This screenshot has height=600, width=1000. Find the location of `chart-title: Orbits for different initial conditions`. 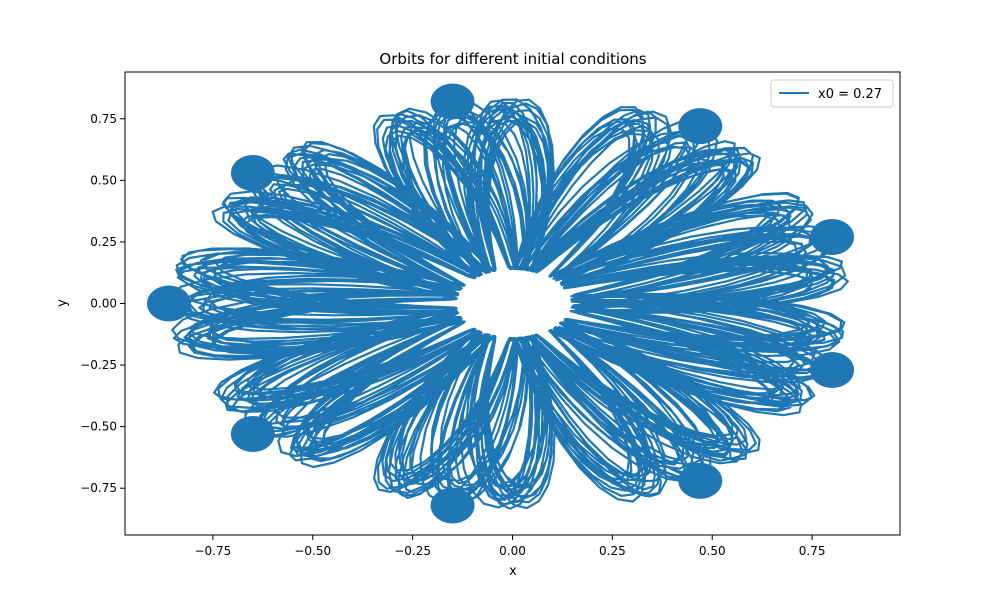

chart-title: Orbits for different initial conditions is located at coordinates (512, 59).